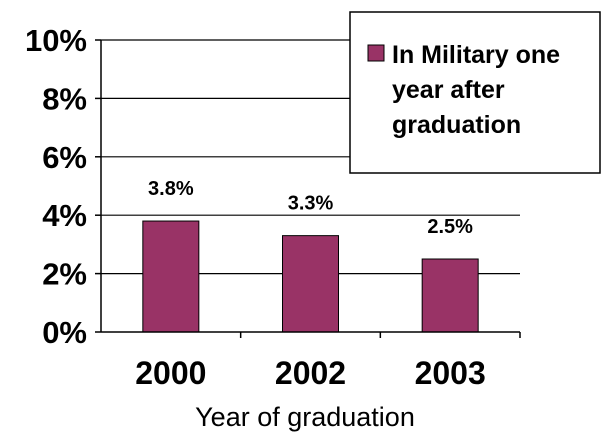 Image resolution: width=608 pixels, height=434 pixels. Describe the element at coordinates (376, 53) in the screenshot. I see `legend-swatch` at that location.